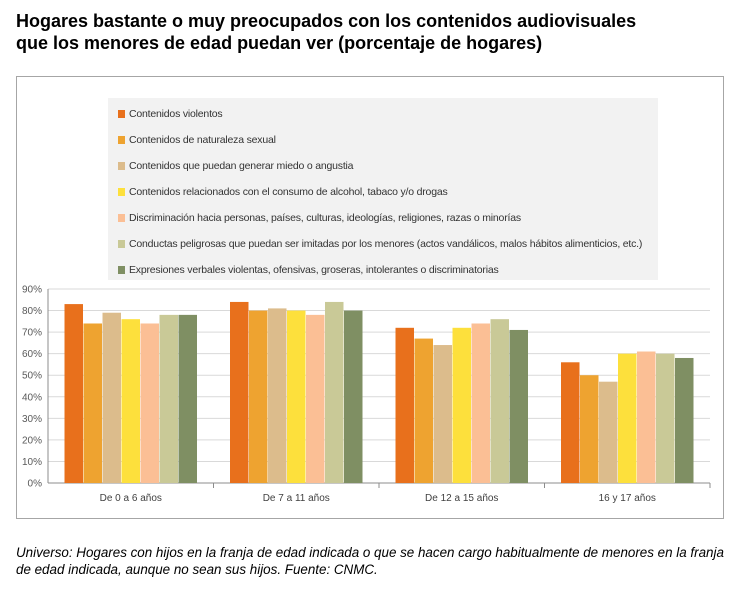  Describe the element at coordinates (176, 114) in the screenshot. I see `legend-label: Contenidos violentos` at that location.